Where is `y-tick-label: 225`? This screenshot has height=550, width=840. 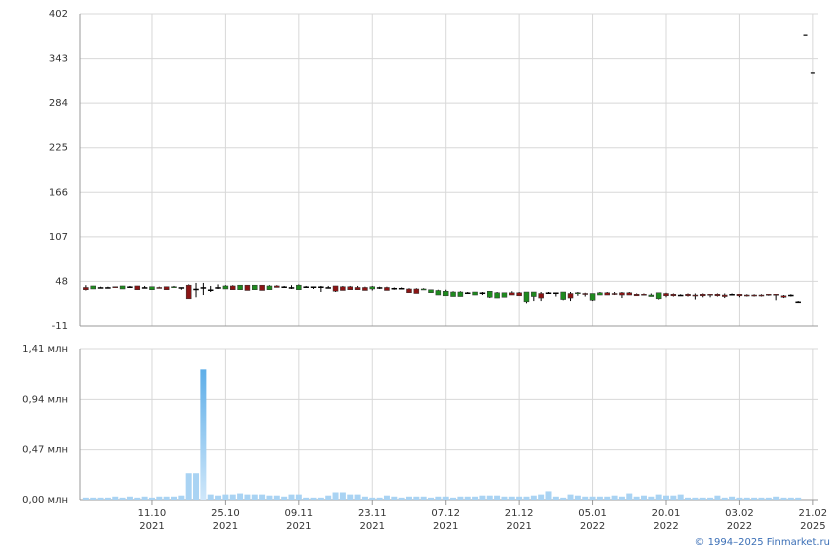 y-tick-label: 225 is located at coordinates (58, 148).